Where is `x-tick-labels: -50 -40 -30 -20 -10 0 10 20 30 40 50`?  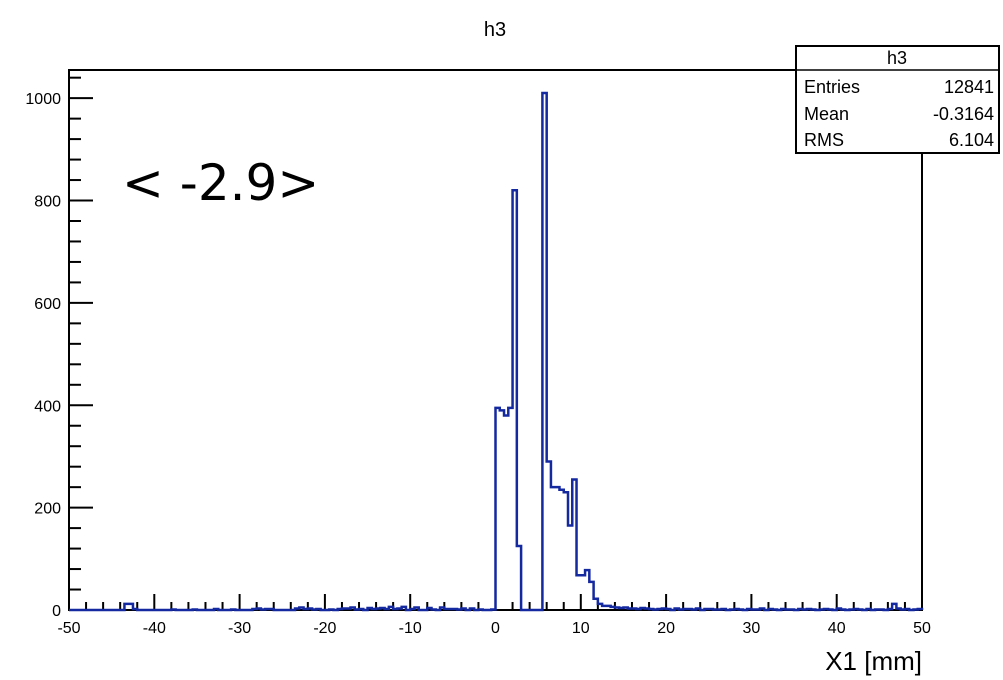 x-tick-labels: -50 -40 -30 -20 -10 0 10 20 30 40 50 is located at coordinates (494, 628).